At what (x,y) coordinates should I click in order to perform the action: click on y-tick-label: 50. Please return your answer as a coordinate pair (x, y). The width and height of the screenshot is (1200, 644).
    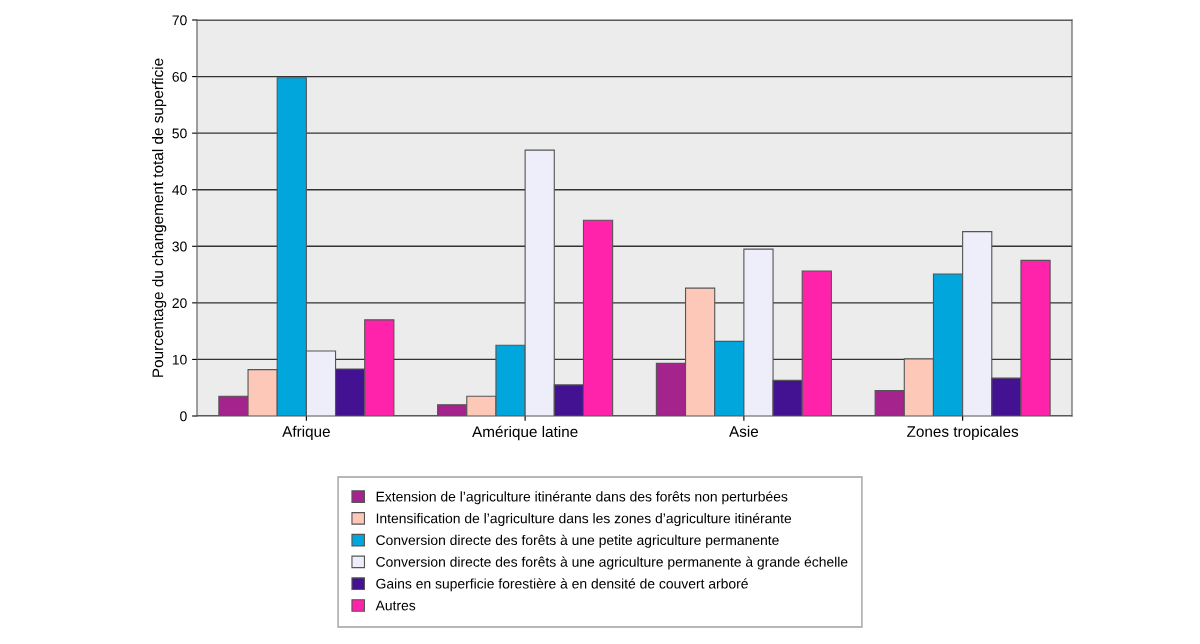
    Looking at the image, I should click on (179, 133).